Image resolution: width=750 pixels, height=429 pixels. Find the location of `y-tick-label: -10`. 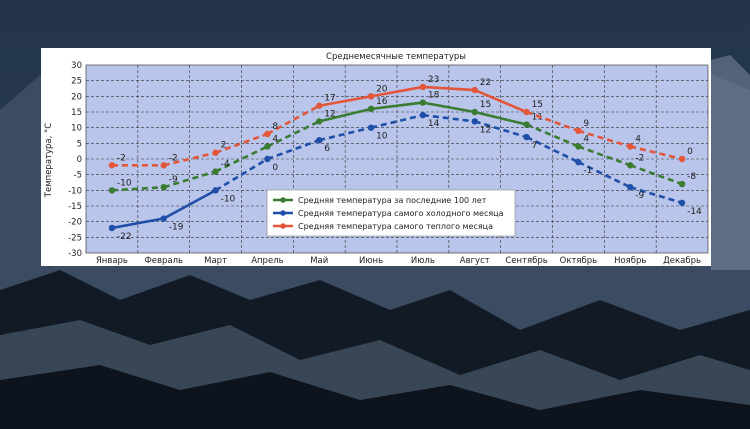

y-tick-label: -10 is located at coordinates (75, 191).